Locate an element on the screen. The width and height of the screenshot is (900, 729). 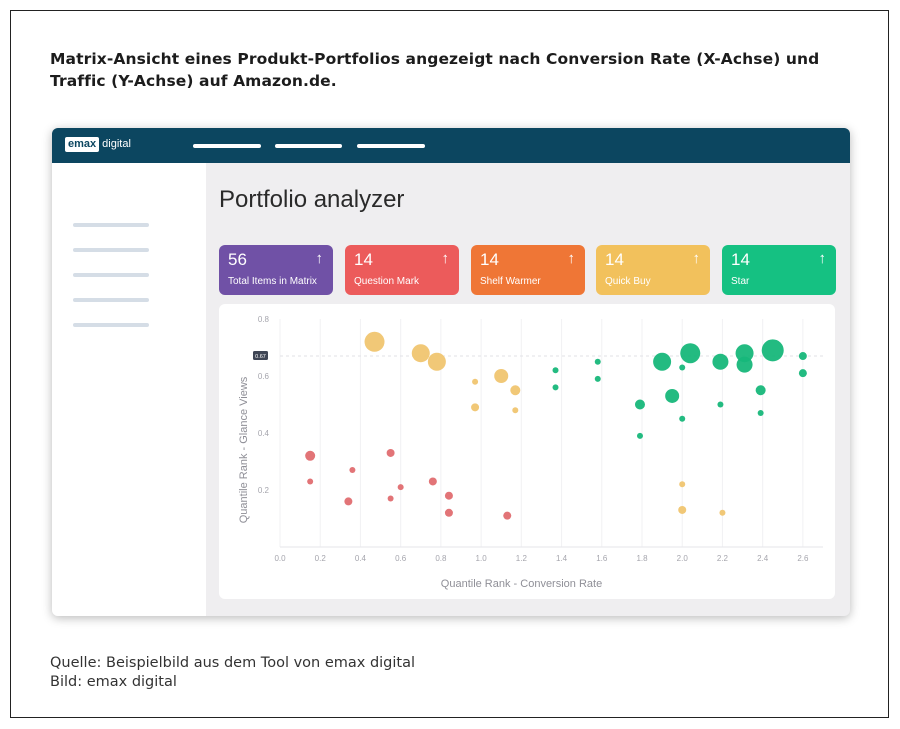
logo-box: emax is located at coordinates (82, 144).